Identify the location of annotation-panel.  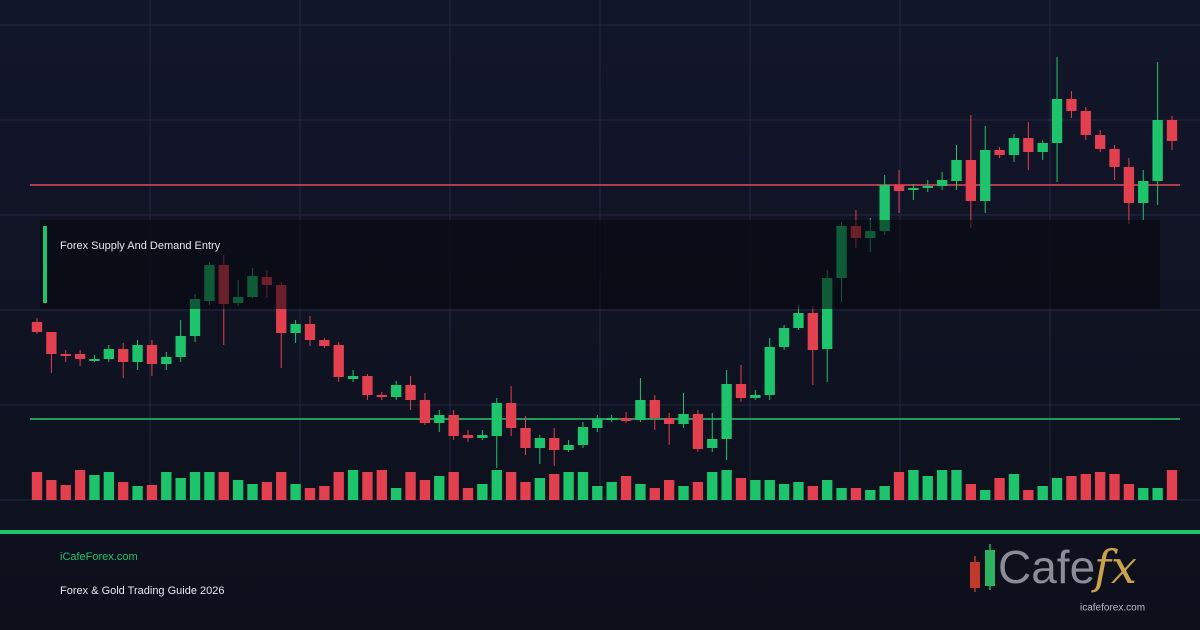
(600, 264).